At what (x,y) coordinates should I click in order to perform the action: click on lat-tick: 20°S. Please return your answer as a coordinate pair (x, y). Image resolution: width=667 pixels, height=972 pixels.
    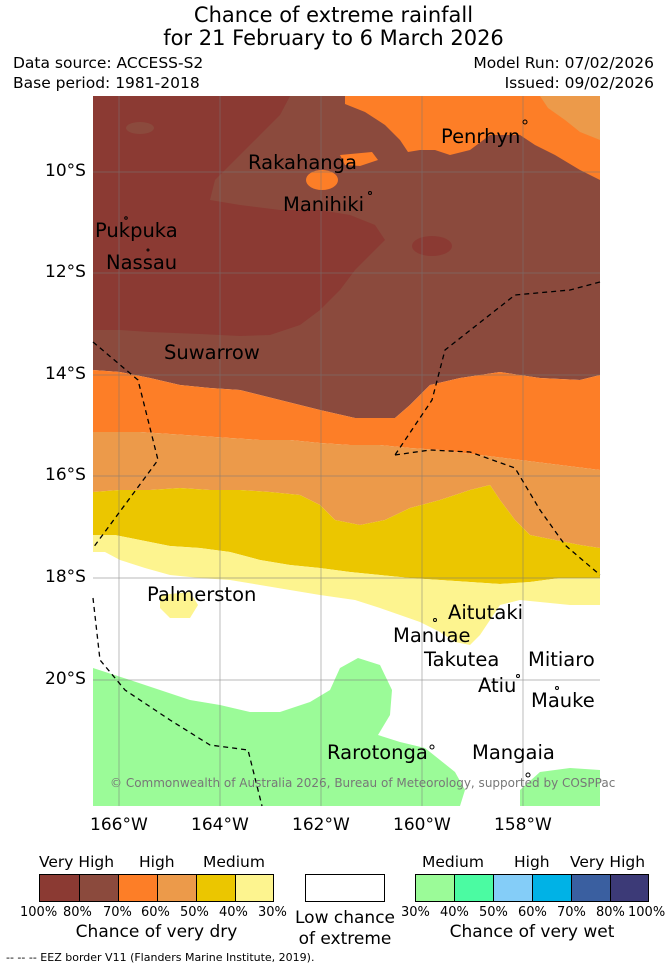
    Looking at the image, I should click on (65, 679).